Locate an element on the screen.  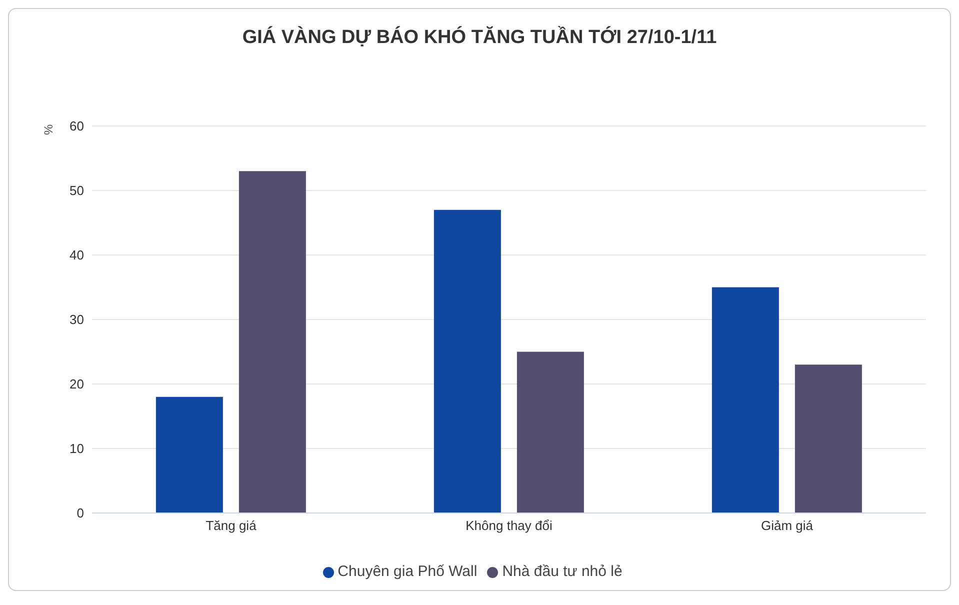
legend-label: Nhà đầu tư nhỏ lẻ is located at coordinates (562, 571).